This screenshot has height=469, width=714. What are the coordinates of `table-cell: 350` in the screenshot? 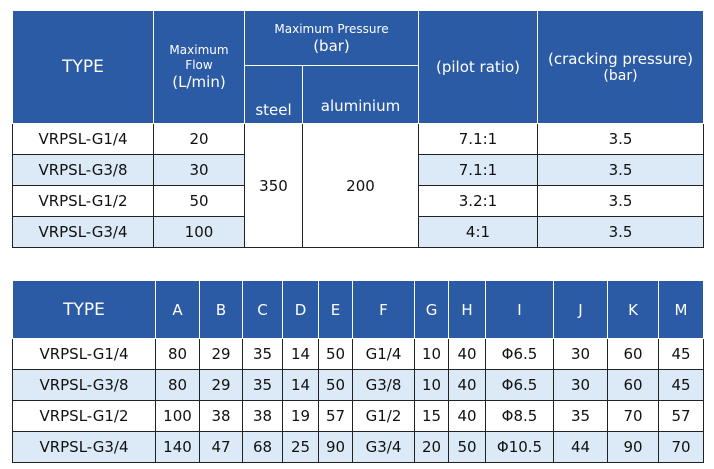 It's located at (273, 185).